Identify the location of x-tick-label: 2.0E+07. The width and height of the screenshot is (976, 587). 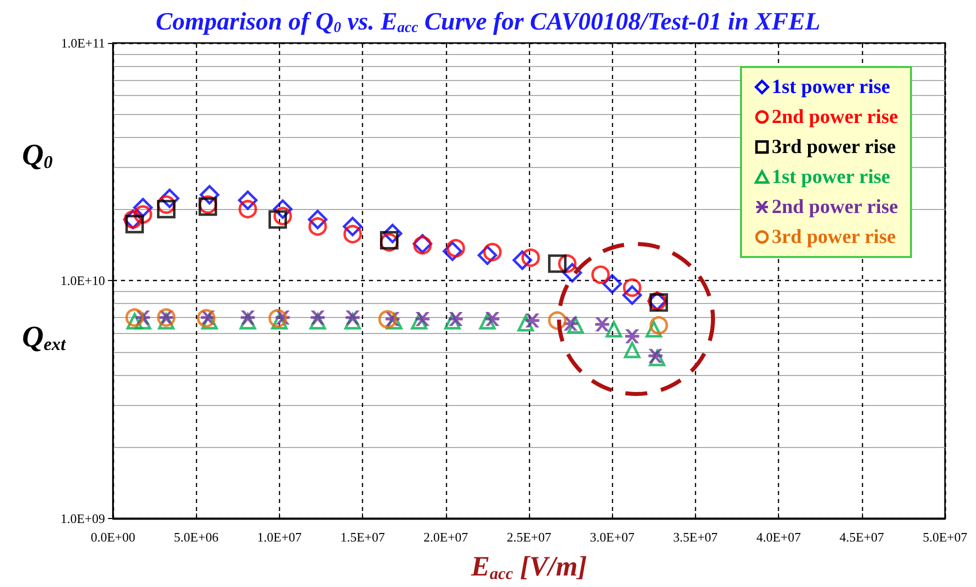
(446, 536).